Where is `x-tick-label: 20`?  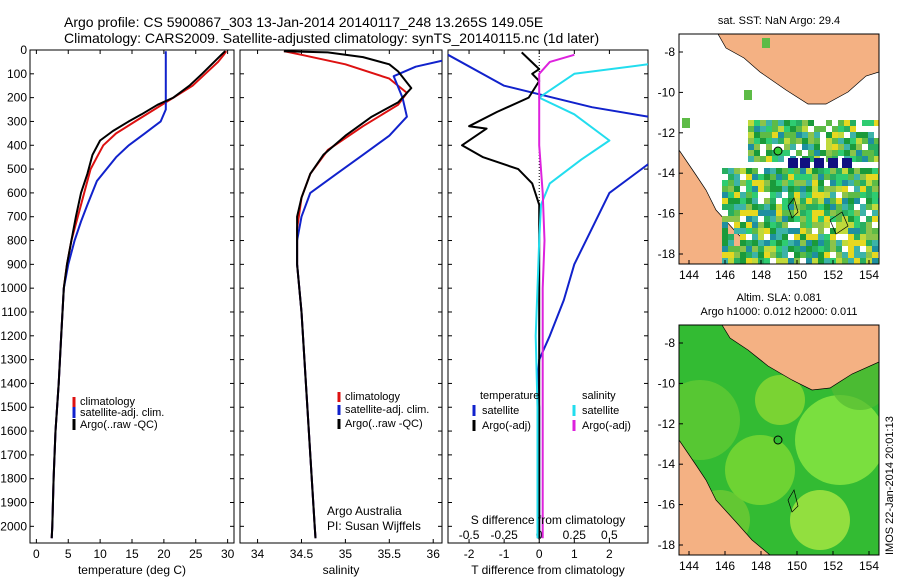
x-tick-label: 20 is located at coordinates (164, 554).